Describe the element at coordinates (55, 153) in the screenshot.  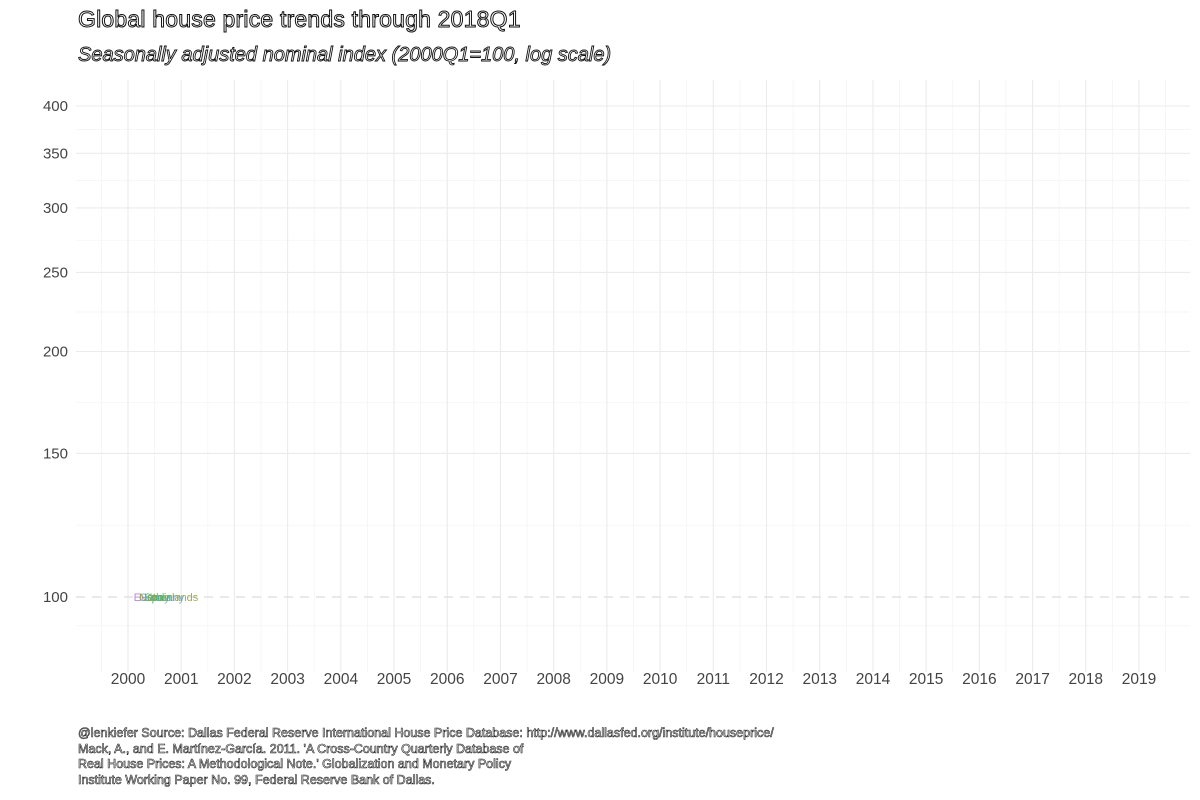
I see `y-tick-label: 350` at that location.